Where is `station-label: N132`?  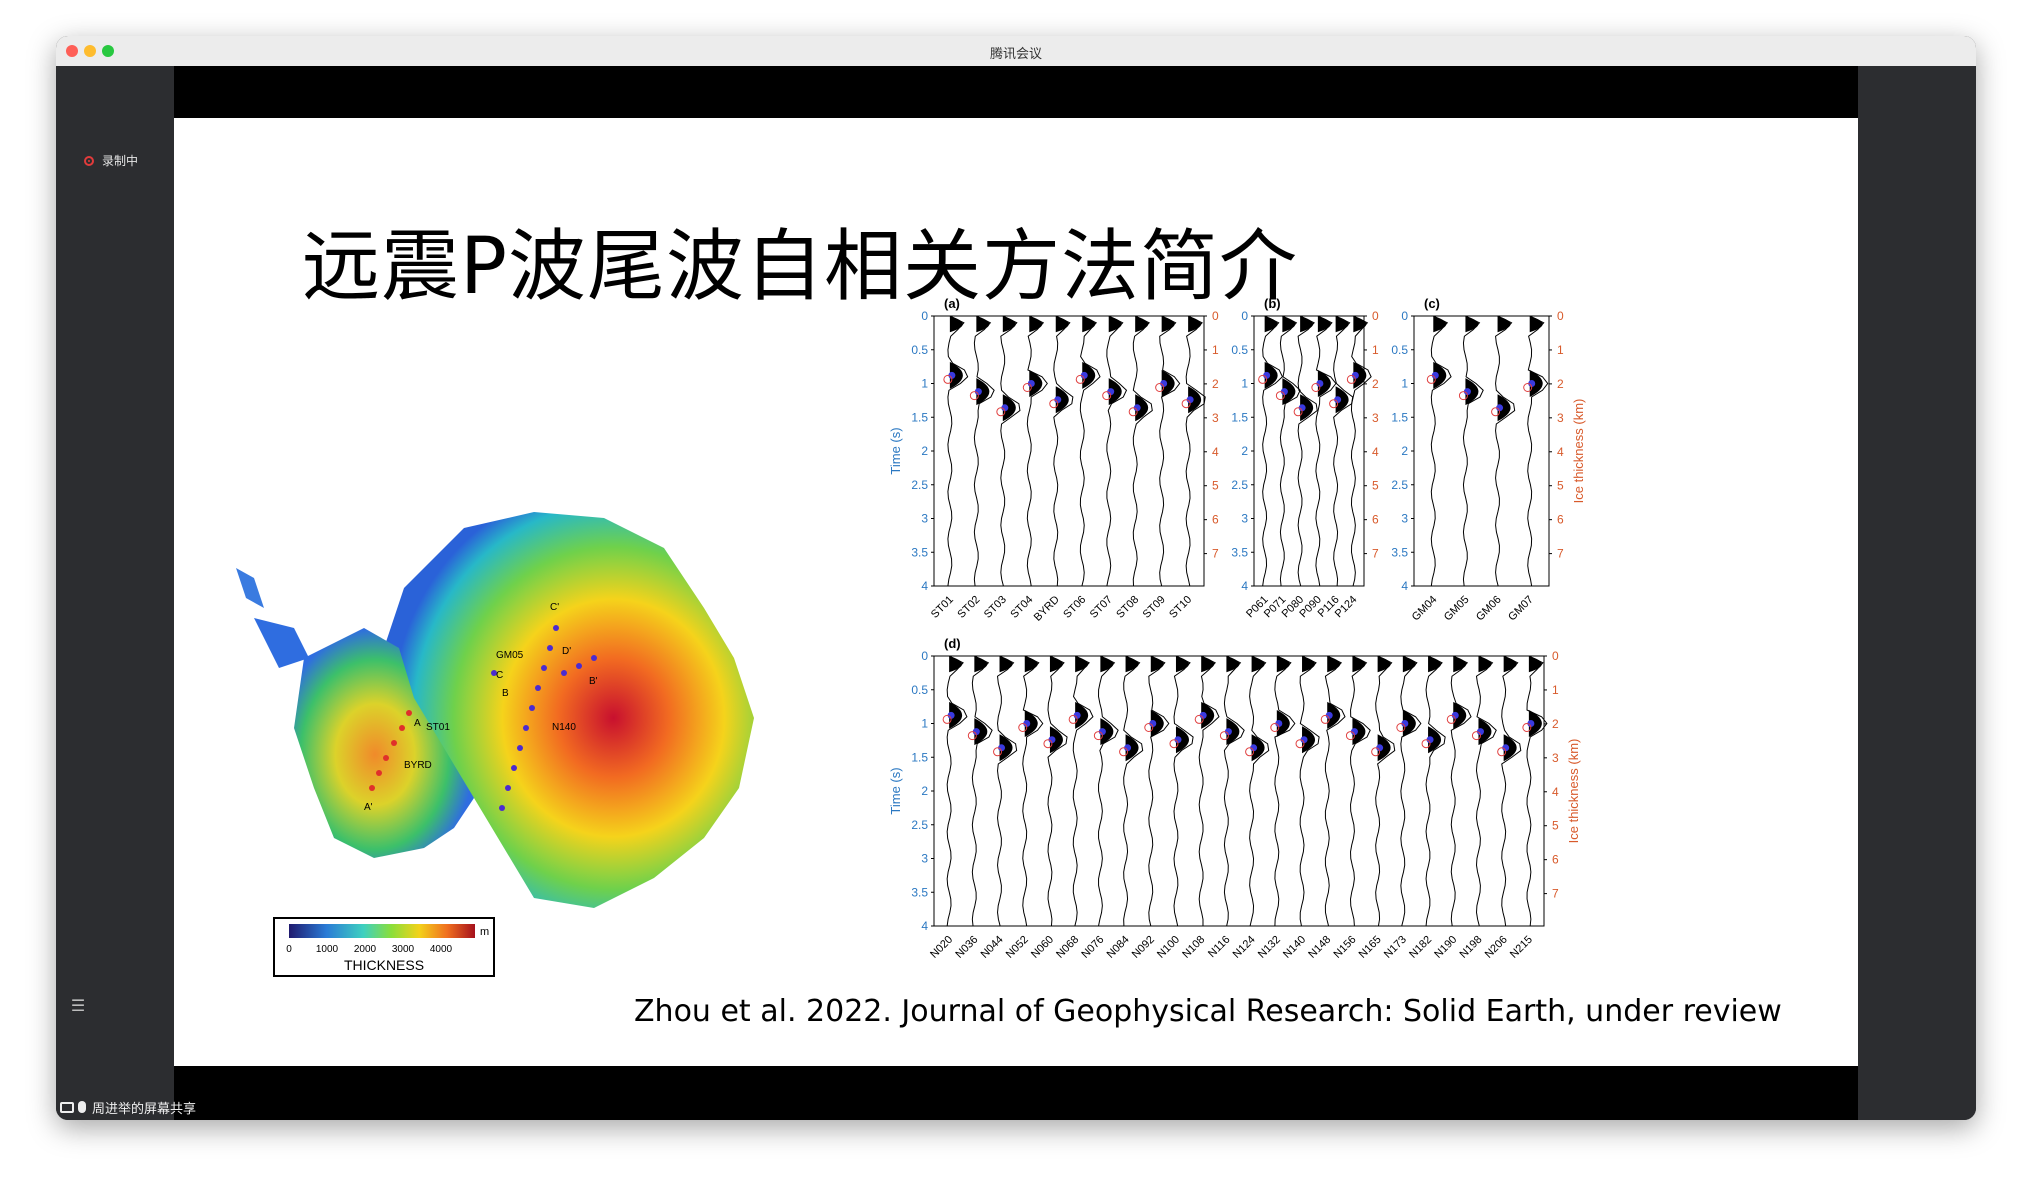 station-label: N132 is located at coordinates (1269, 947).